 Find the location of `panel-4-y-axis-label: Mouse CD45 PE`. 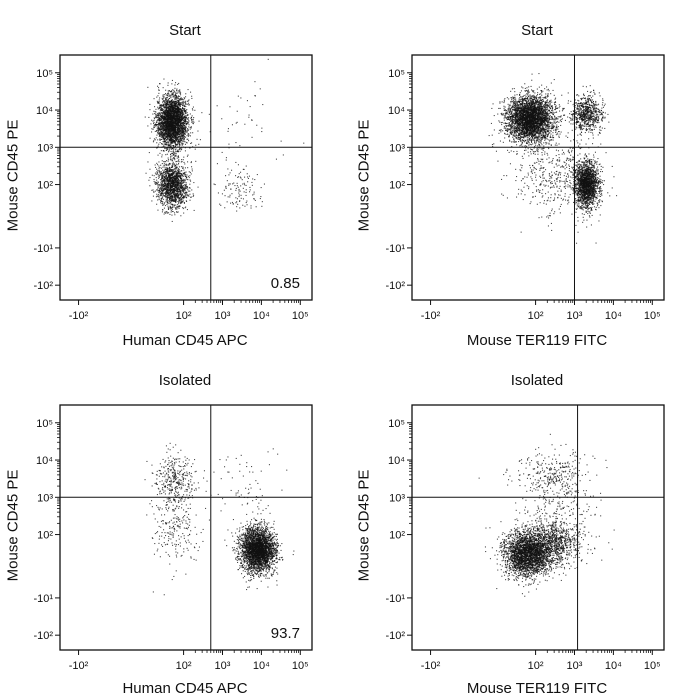

panel-4-y-axis-label: Mouse CD45 PE is located at coordinates (364, 525).